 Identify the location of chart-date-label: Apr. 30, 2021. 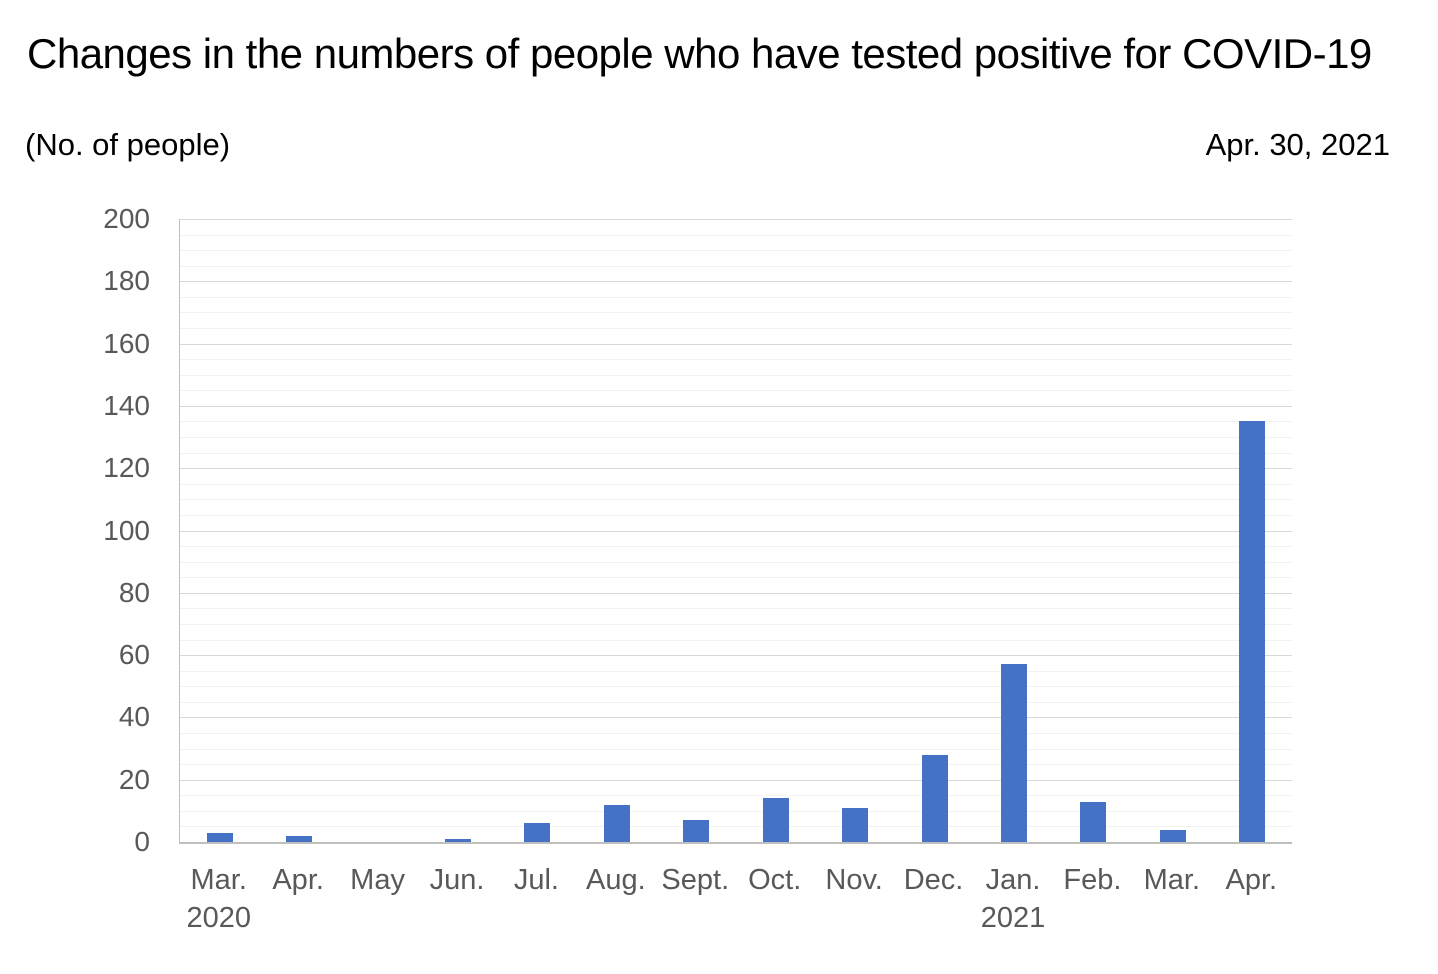
(1297, 144).